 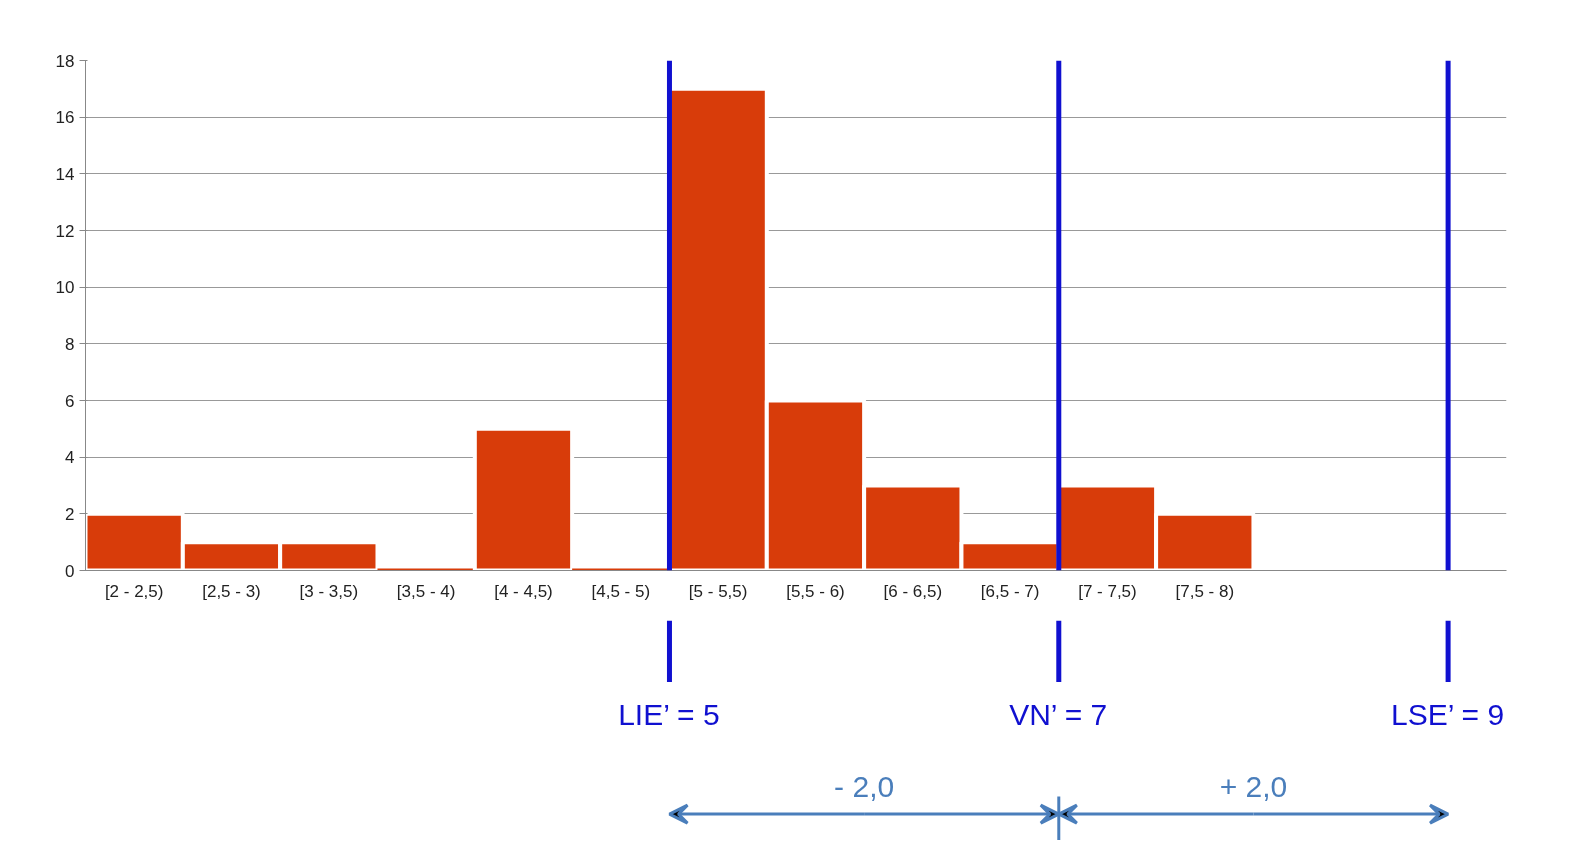 What do you see at coordinates (134, 591) in the screenshot?
I see `category-label: [2 - 2,5)` at bounding box center [134, 591].